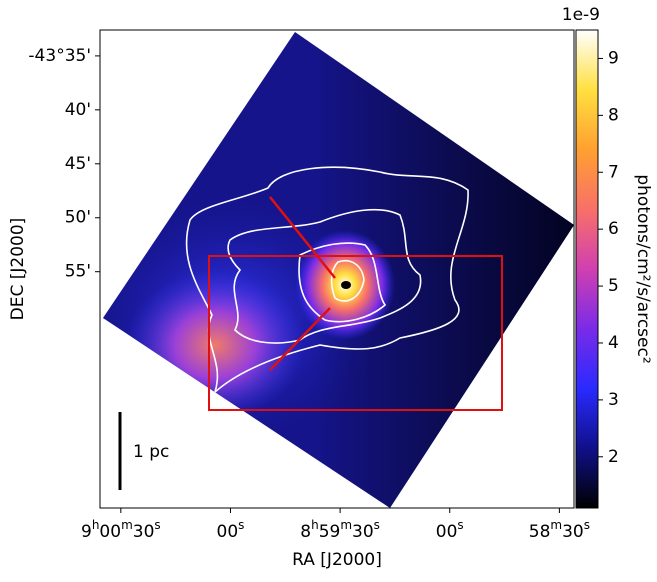  I want to click on colorbar-frame, so click(587, 269).